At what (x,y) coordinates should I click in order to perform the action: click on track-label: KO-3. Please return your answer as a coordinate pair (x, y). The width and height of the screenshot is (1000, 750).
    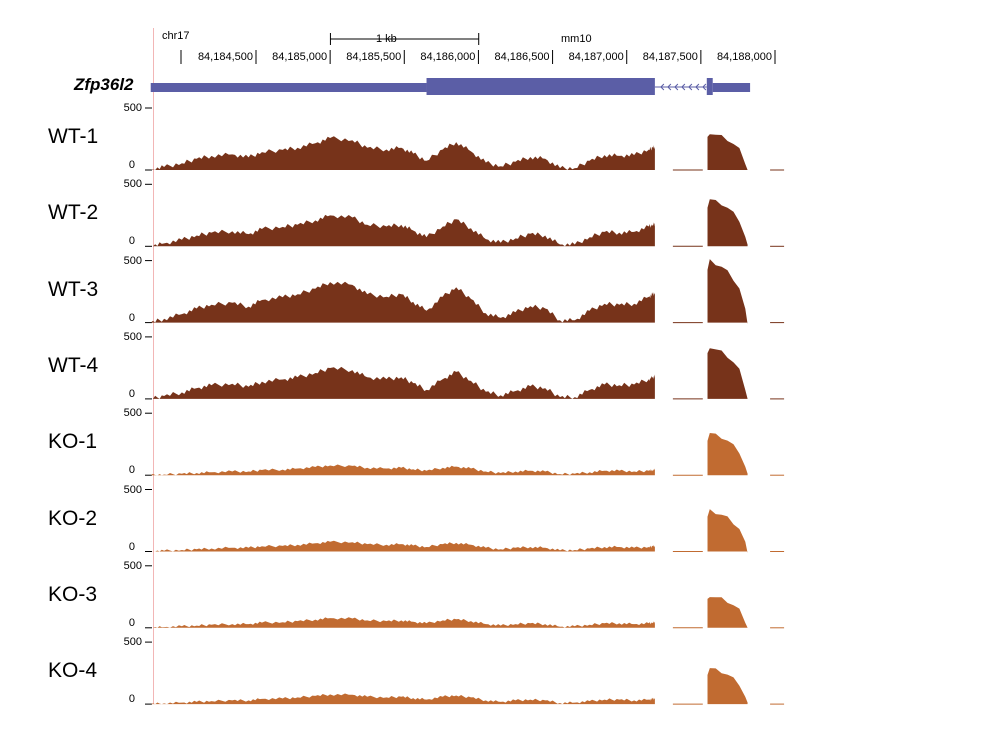
    Looking at the image, I should click on (73, 594).